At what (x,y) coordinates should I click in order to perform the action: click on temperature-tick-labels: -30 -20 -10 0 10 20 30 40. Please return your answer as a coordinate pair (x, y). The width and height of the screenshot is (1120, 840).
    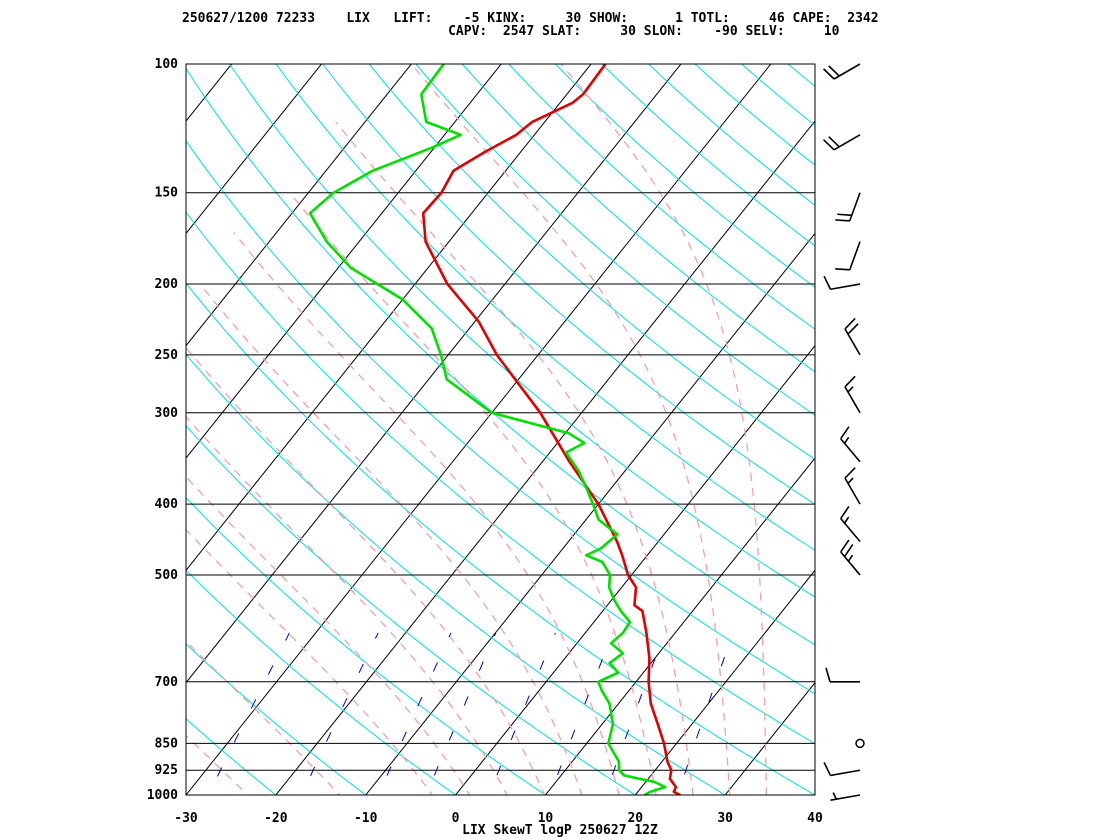
    Looking at the image, I should click on (498, 818).